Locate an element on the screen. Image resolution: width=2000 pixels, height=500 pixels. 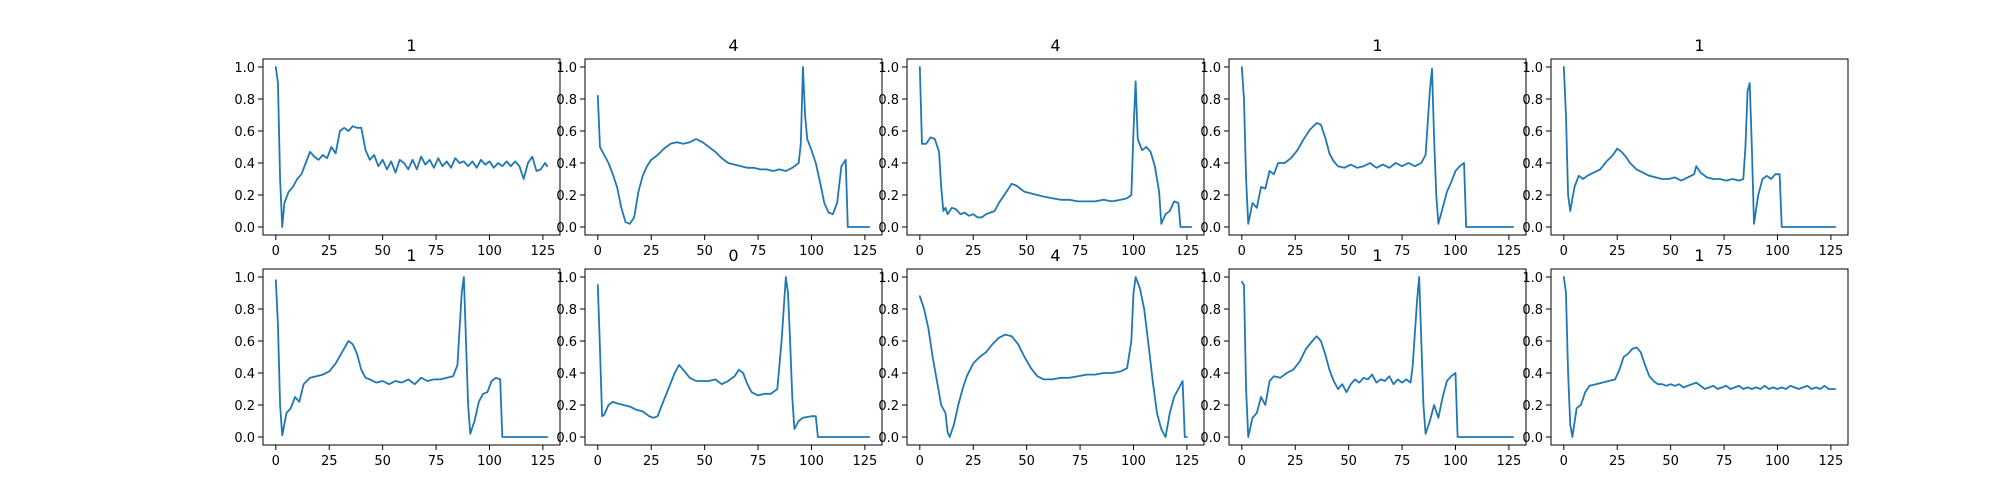
subplot-7: 0 0 25 50 75 100 125 0.0 0.2 0.4 0.6 0.8 1.0 is located at coordinates (719, 357).